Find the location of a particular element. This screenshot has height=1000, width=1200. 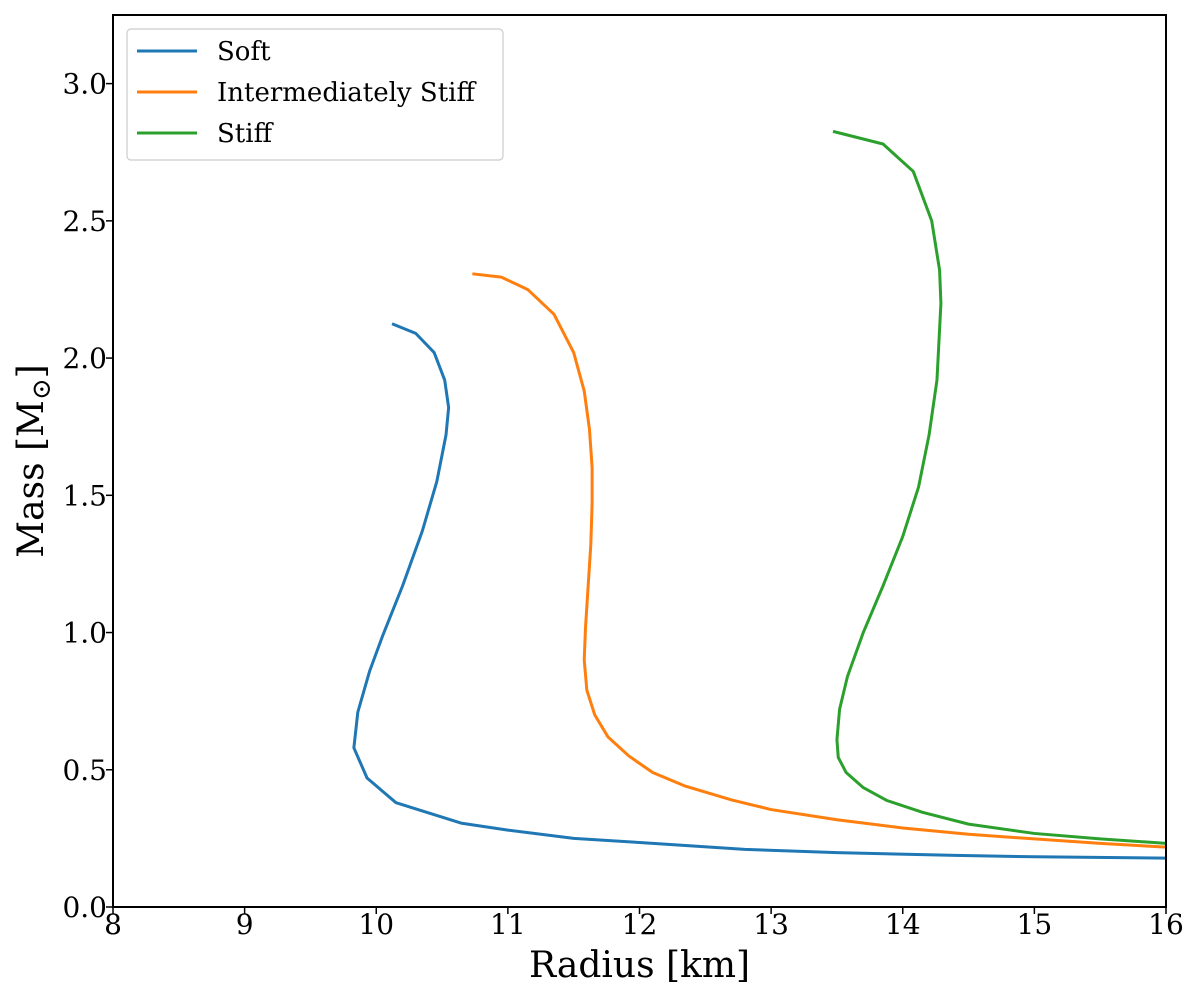

x-tick-label: 15 is located at coordinates (1035, 924).